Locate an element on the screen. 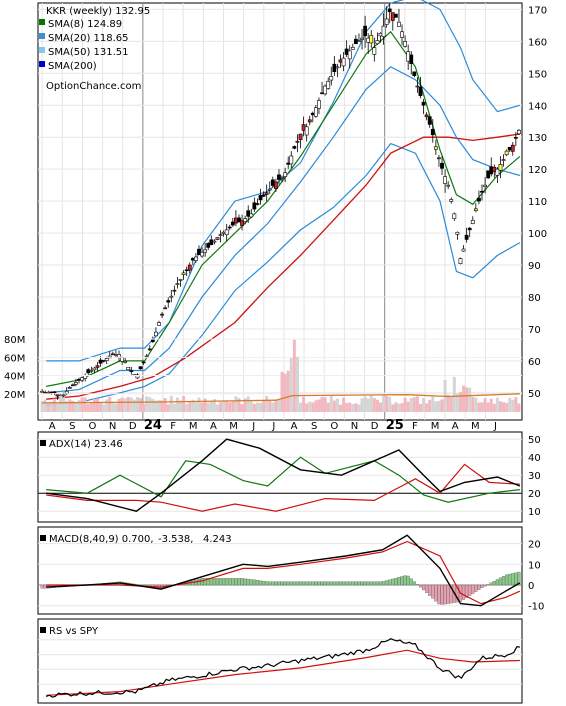  volume-tick-label: 60M is located at coordinates (14, 358).